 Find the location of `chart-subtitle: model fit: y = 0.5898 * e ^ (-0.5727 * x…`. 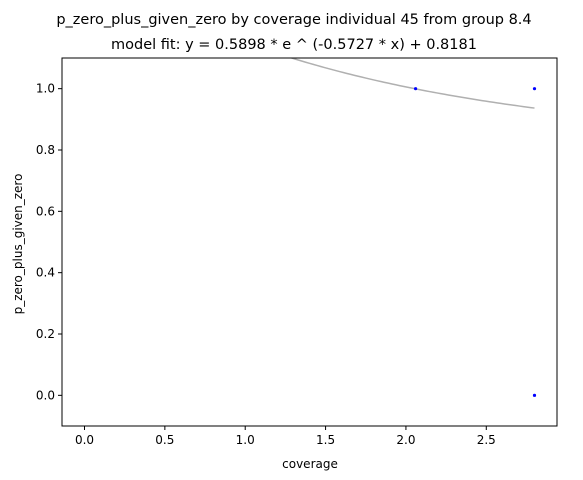

chart-subtitle: model fit: y = 0.5898 * e ^ (-0.5727 * x… is located at coordinates (294, 45).